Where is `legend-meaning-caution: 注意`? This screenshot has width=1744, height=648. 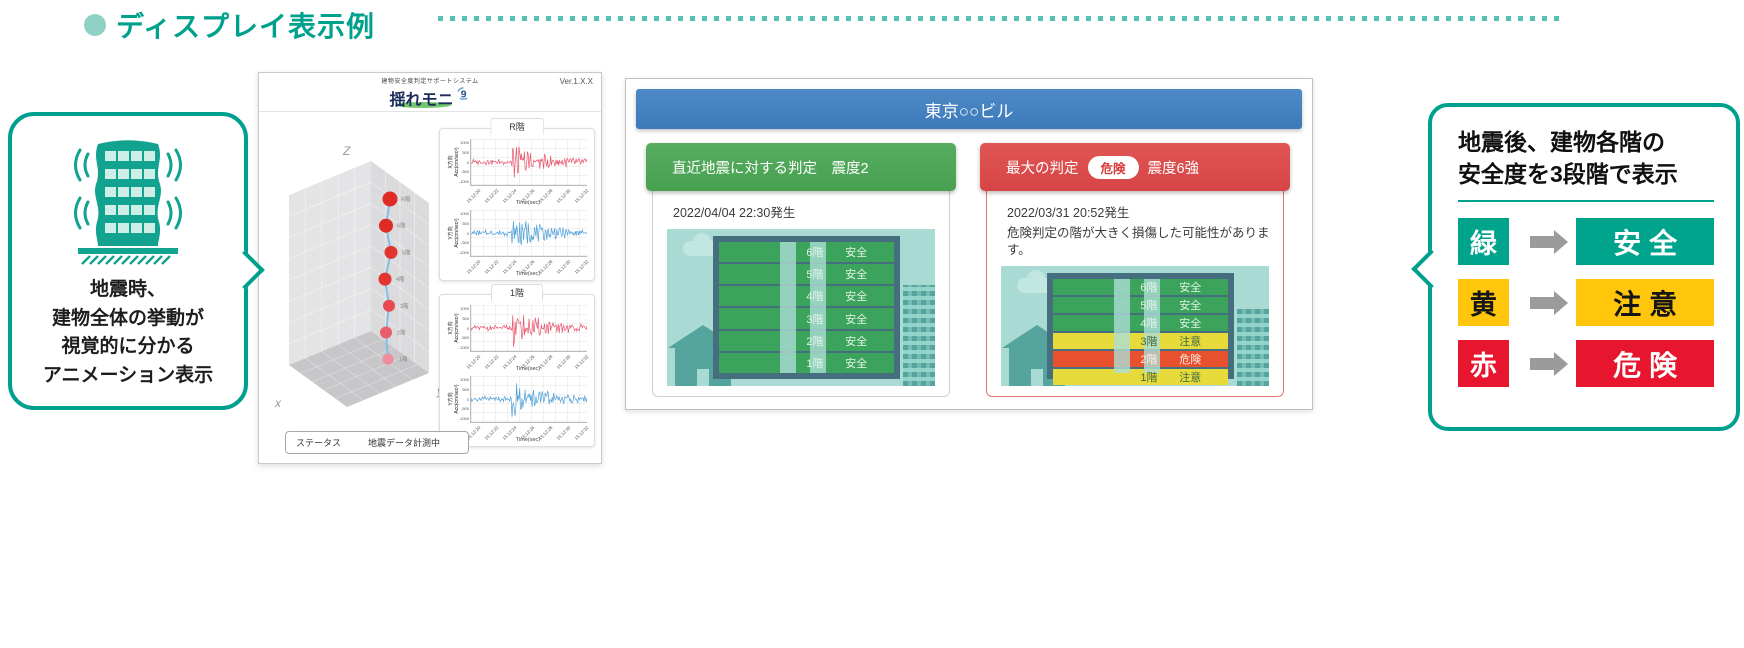
legend-meaning-caution: 注意 is located at coordinates (1645, 303).